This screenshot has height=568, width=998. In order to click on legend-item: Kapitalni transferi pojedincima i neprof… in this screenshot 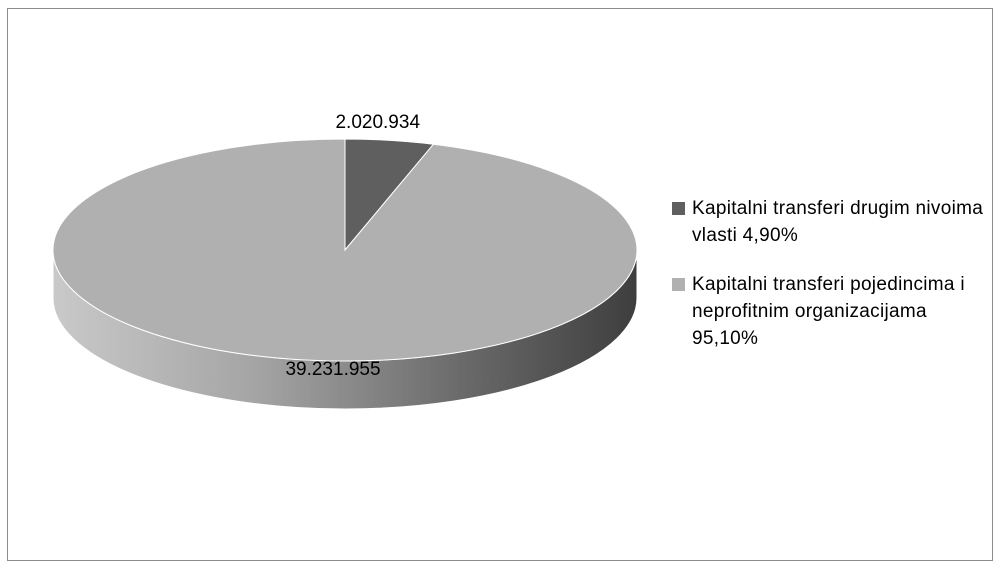, I will do `click(831, 311)`.